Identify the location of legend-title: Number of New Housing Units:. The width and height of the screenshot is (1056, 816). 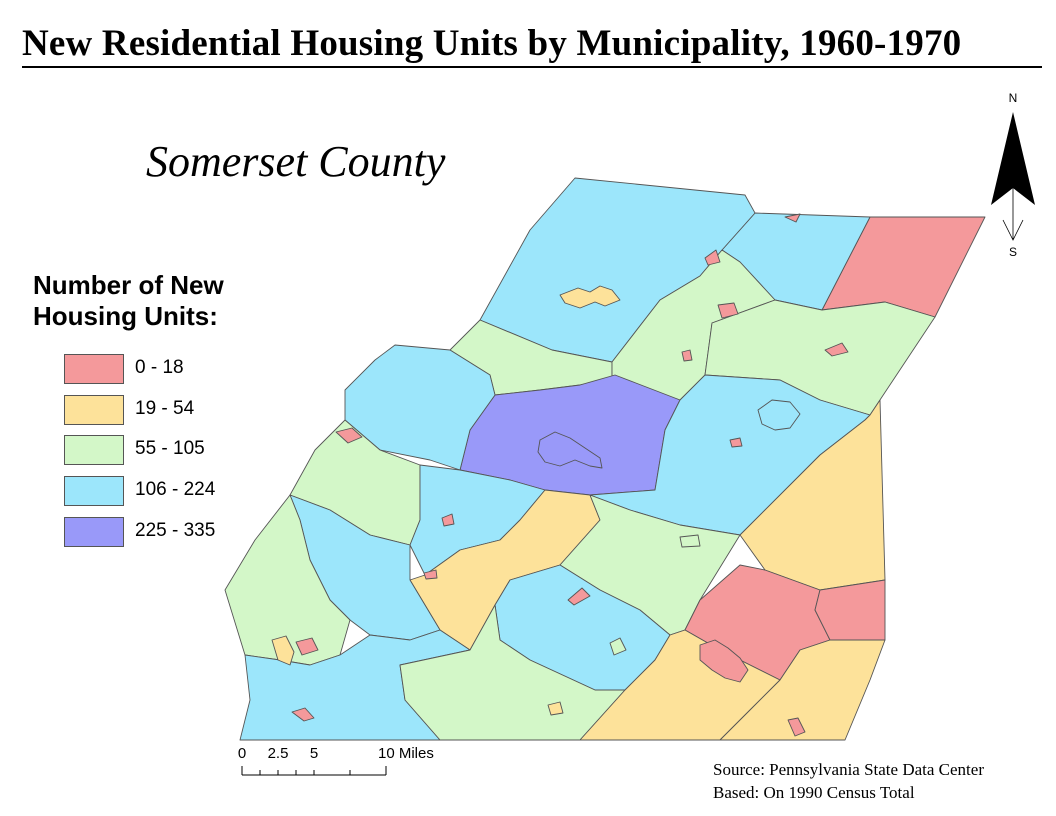
(128, 301).